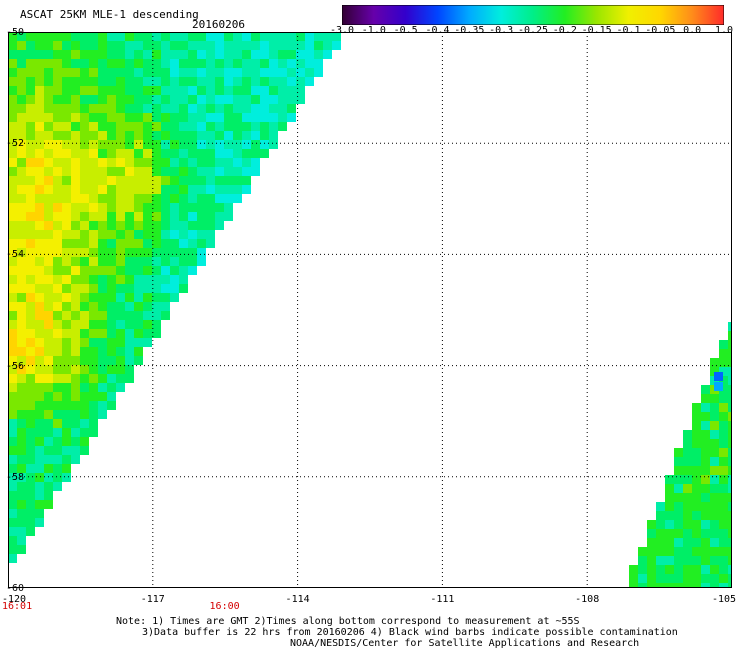  What do you see at coordinates (218, 24) in the screenshot?
I see `date-label: 20160206` at bounding box center [218, 24].